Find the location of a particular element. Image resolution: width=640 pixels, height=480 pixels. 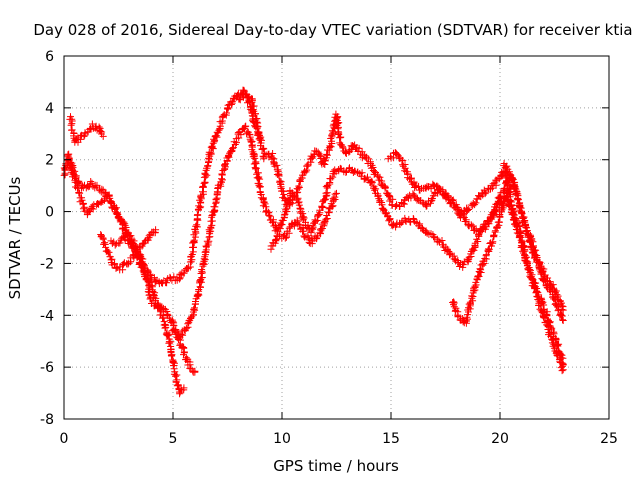

series-track-i is located at coordinates (482, 254).